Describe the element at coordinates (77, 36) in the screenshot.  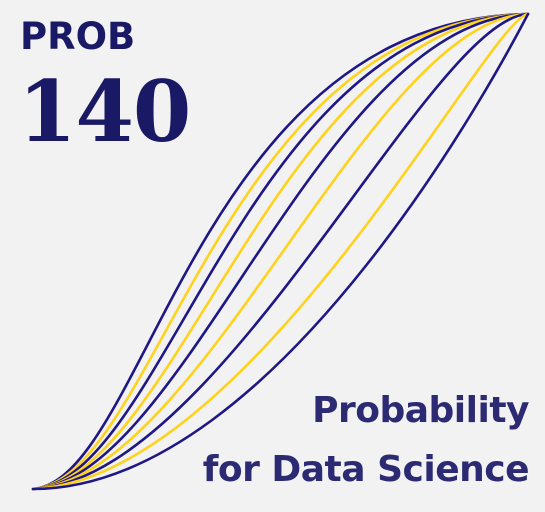
I see `course-code: PROB` at that location.